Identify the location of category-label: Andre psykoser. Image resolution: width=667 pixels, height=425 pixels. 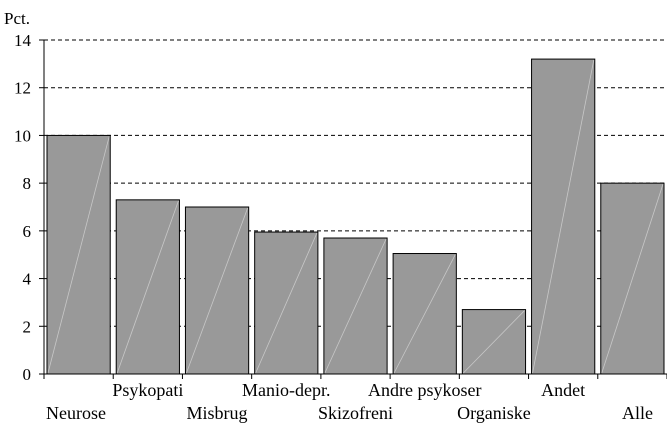
(424, 390).